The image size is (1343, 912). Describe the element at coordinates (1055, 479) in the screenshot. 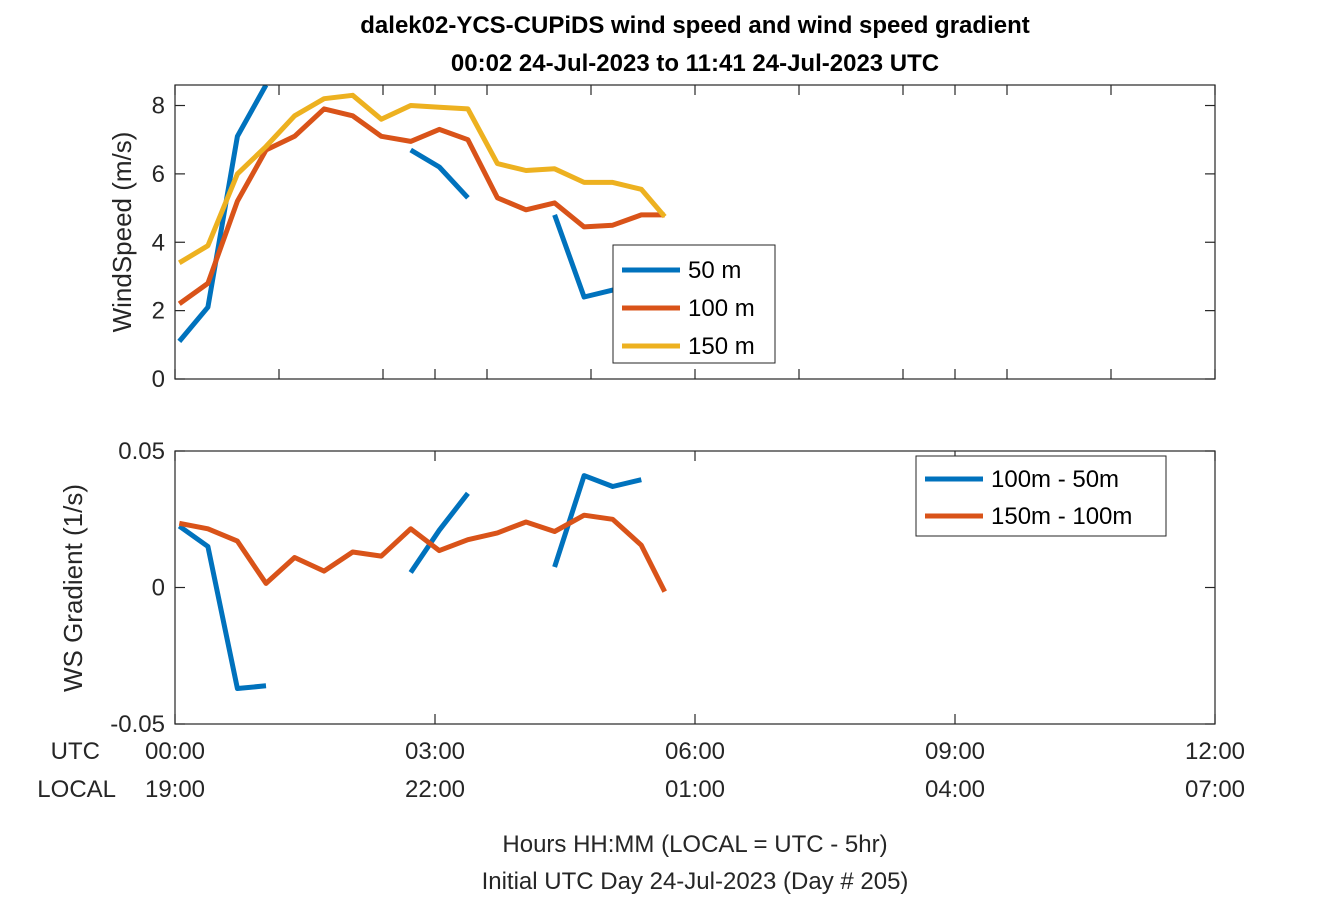

I see `gradient-legend-label-0: 100m - 50m` at that location.